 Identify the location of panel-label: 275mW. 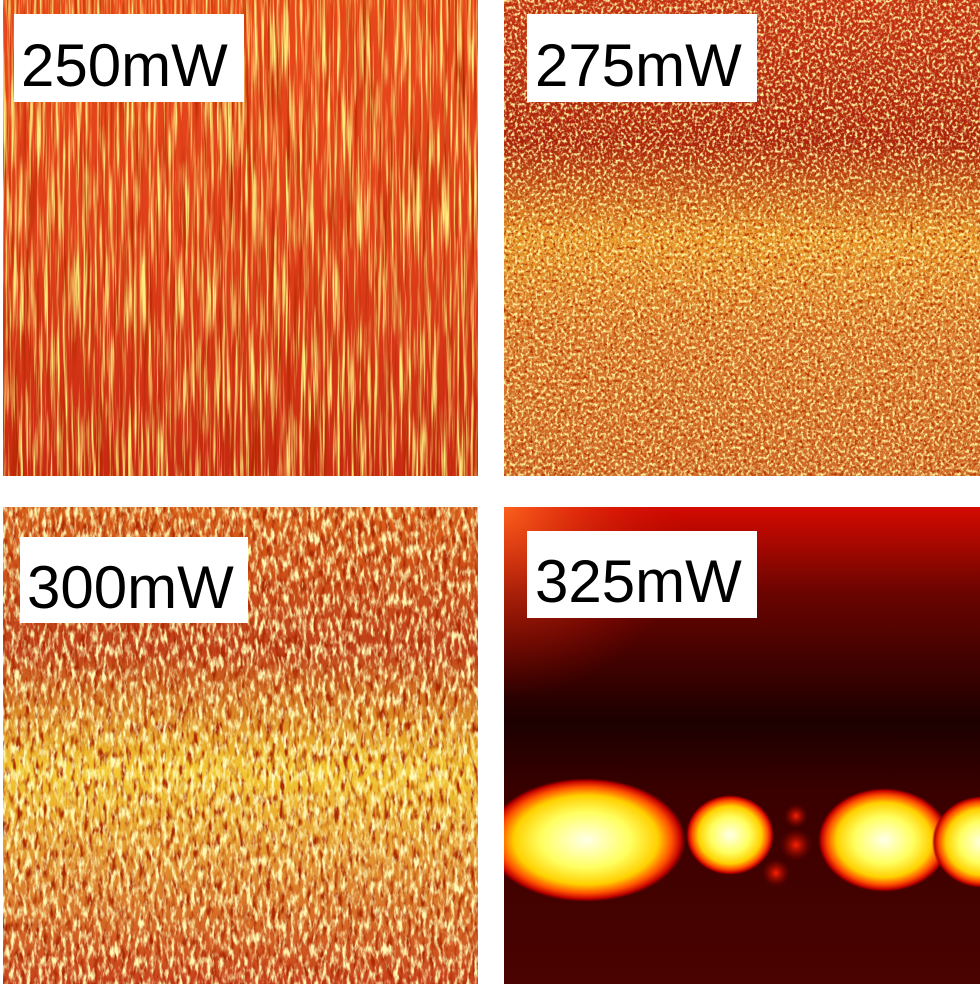
(638, 65).